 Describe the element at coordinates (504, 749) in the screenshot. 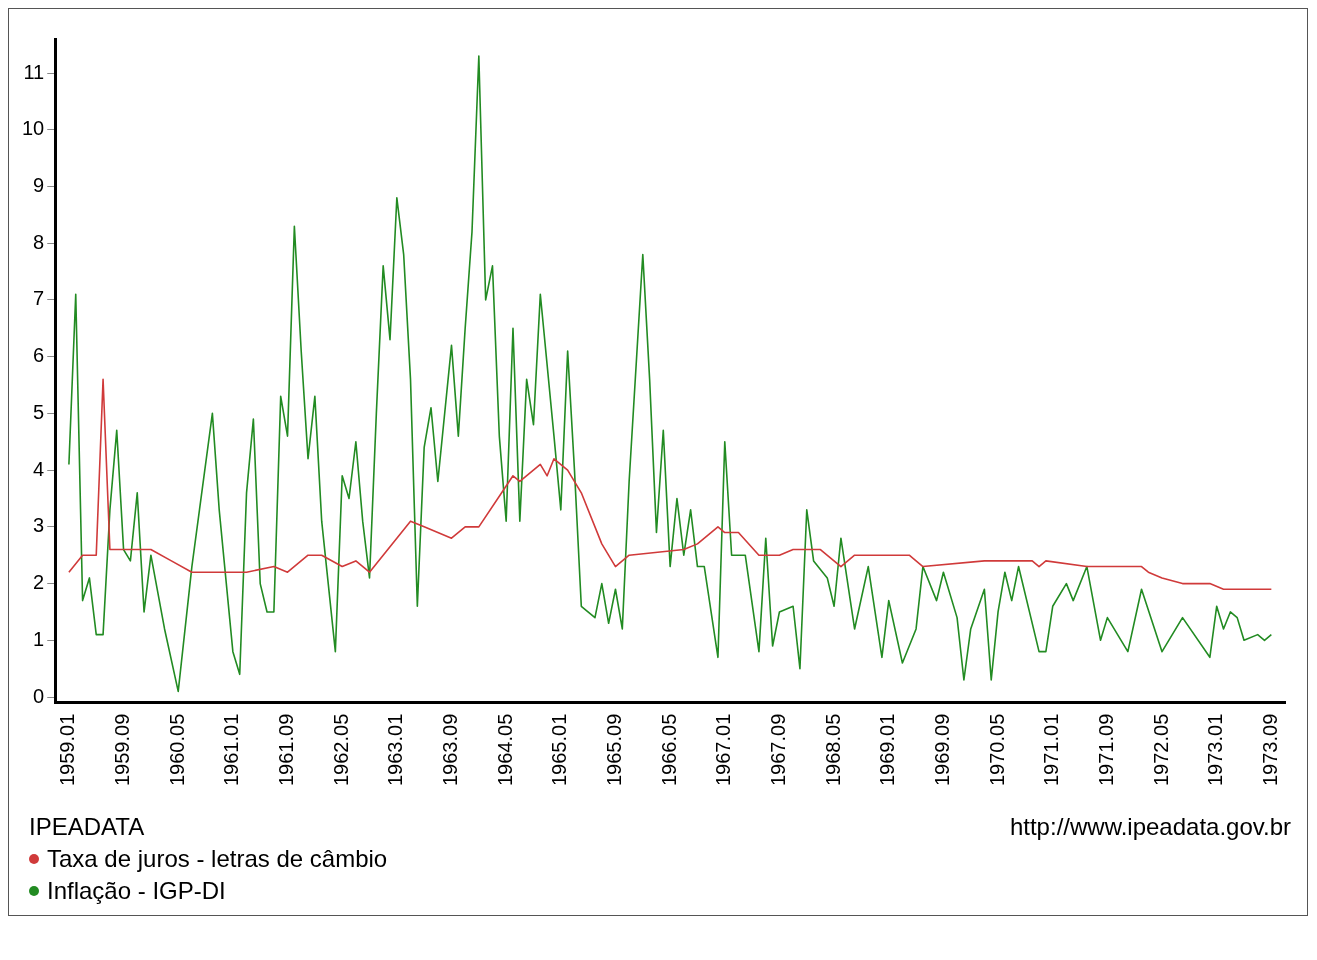

I see `x-tick-label: 1964.05` at that location.